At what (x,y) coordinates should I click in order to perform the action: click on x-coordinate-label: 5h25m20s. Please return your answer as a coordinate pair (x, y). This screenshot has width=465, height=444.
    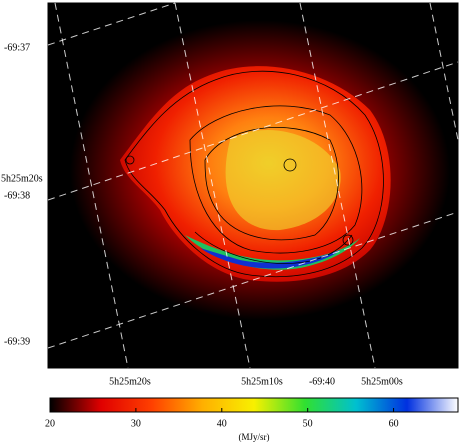
    Looking at the image, I should click on (130, 381).